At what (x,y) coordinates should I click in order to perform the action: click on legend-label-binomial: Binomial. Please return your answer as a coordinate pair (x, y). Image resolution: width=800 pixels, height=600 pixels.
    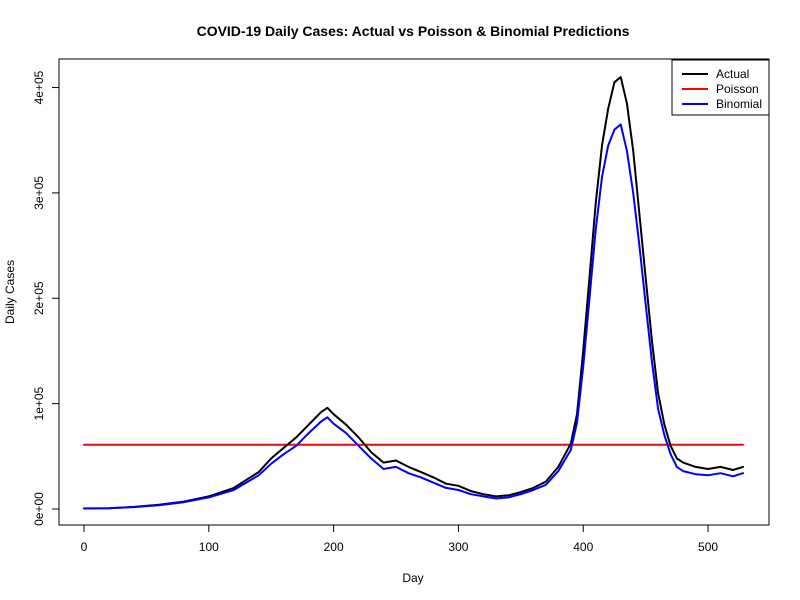
    Looking at the image, I should click on (739, 104).